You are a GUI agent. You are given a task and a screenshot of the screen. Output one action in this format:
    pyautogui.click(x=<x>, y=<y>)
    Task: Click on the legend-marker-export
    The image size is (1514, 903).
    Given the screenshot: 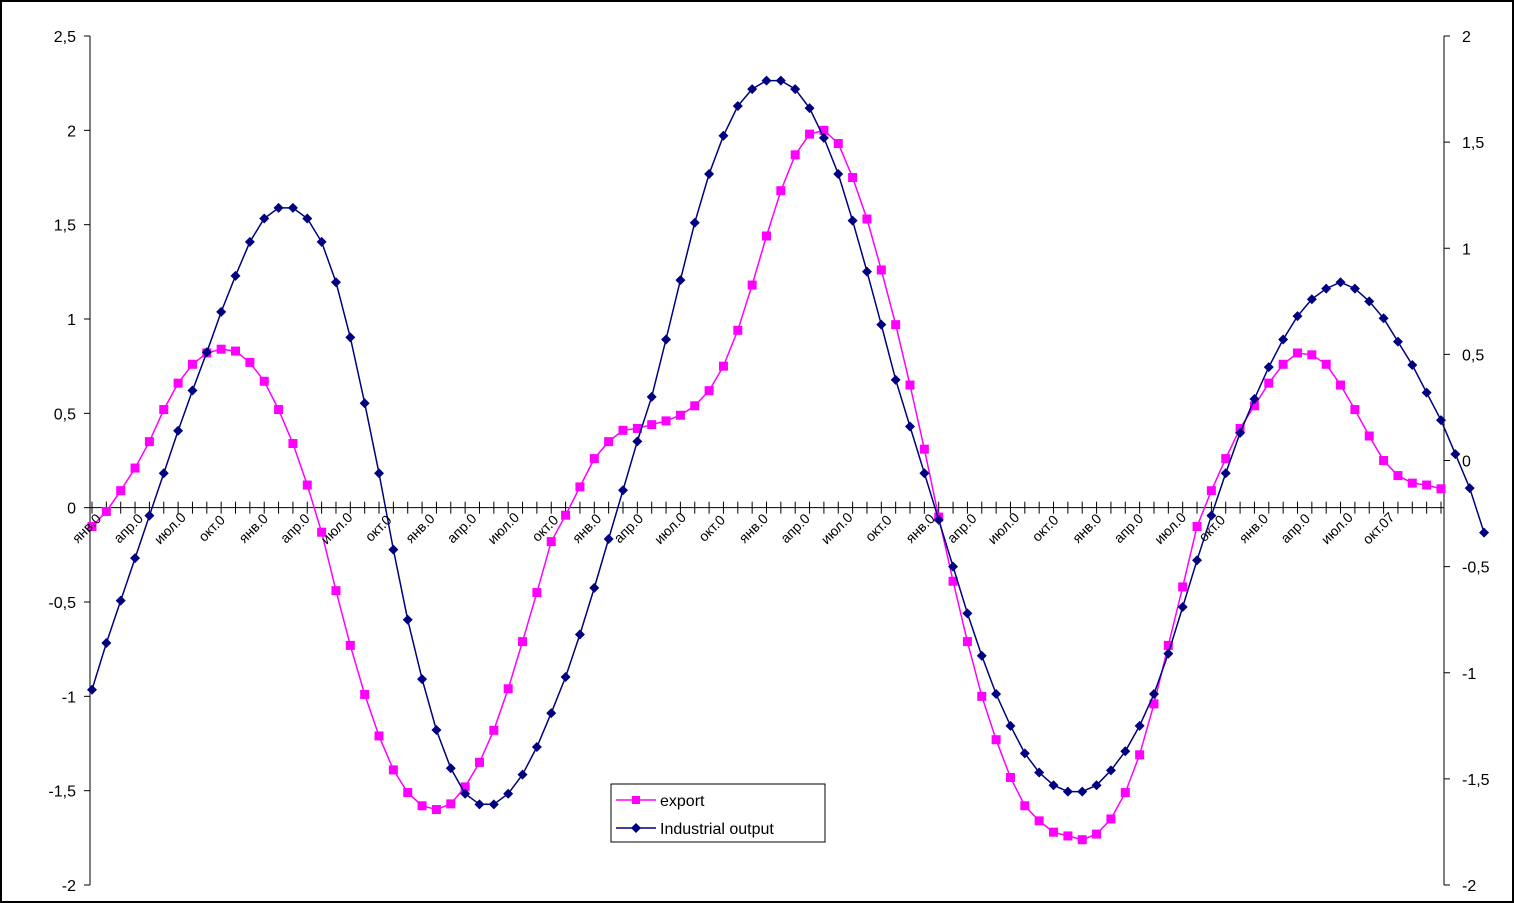 What is the action you would take?
    pyautogui.click(x=636, y=800)
    